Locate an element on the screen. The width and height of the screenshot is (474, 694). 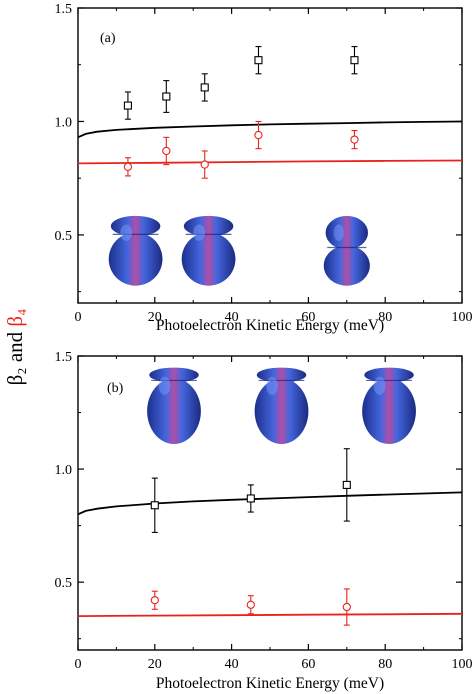
panel-label: (b) is located at coordinates (115, 388).